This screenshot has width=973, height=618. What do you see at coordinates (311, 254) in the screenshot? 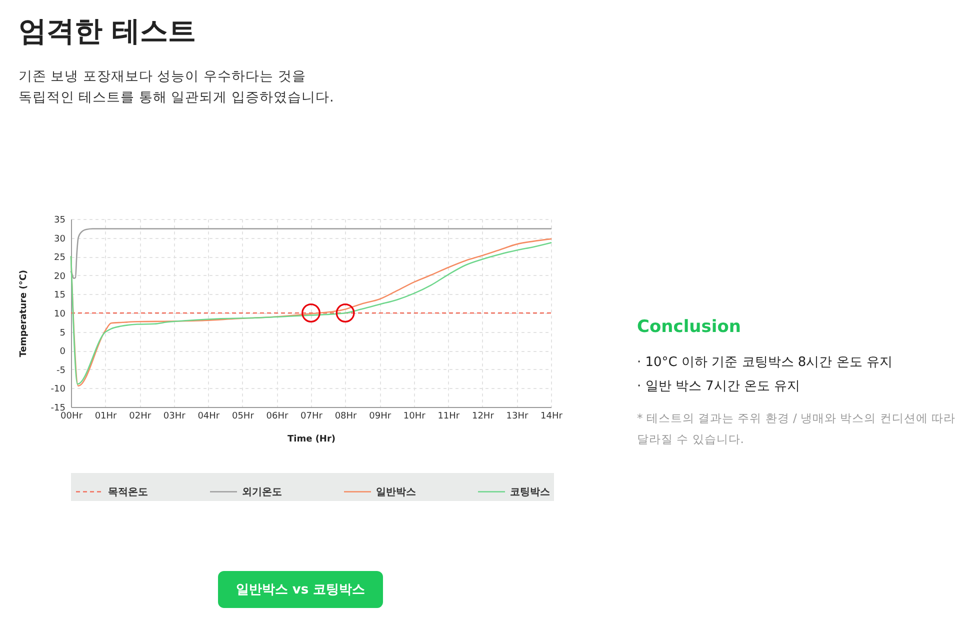
I see `line-series` at bounding box center [311, 254].